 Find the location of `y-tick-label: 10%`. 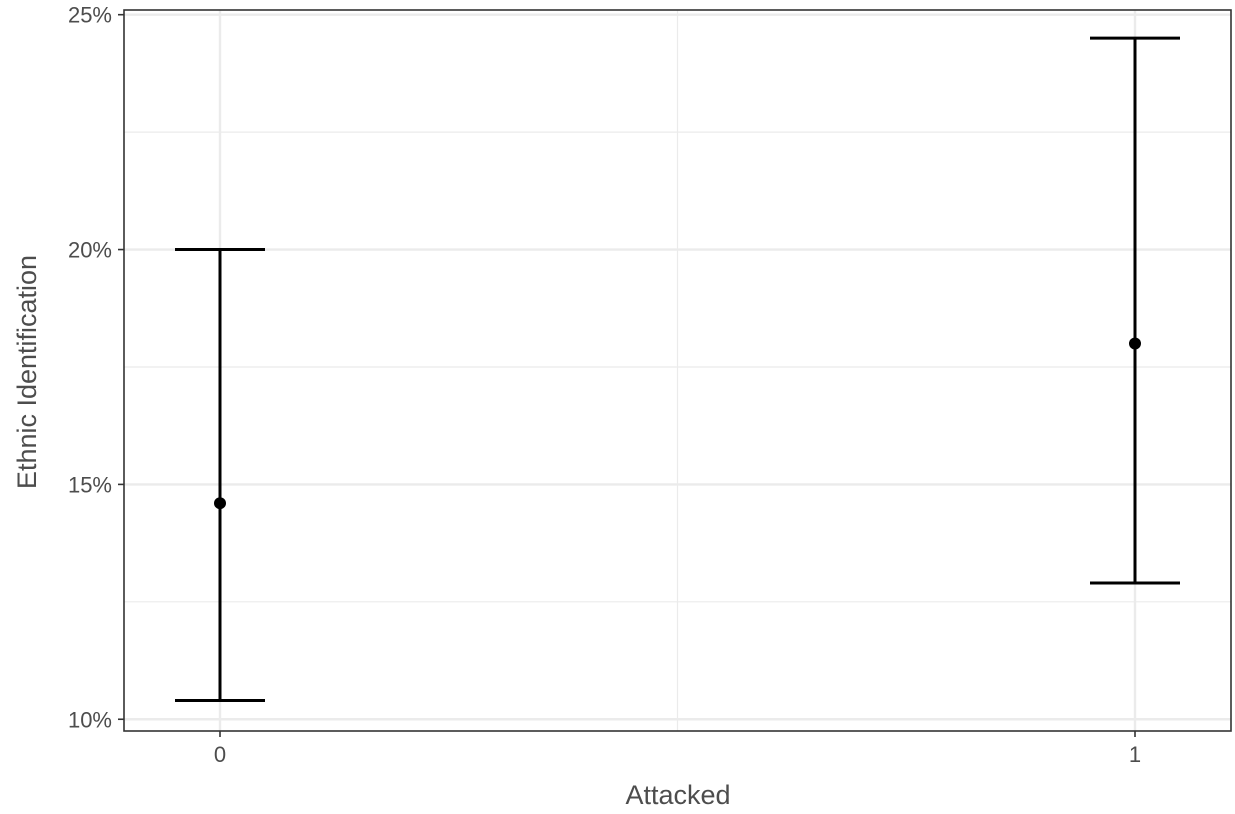

y-tick-label: 10% is located at coordinates (90, 719).